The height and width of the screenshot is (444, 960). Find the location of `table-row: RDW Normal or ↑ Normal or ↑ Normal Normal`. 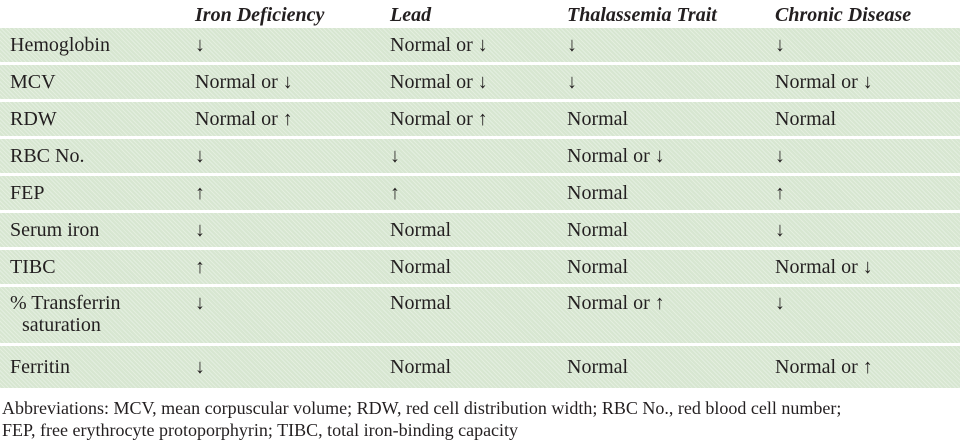

table-row: RDW Normal or ↑ Normal or ↑ Normal Normal is located at coordinates (480, 119).